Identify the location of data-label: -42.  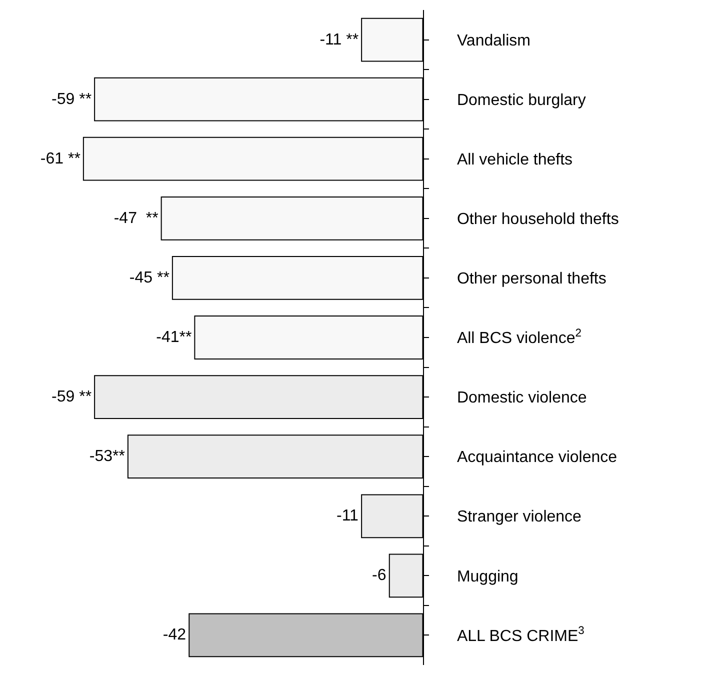
(174, 635).